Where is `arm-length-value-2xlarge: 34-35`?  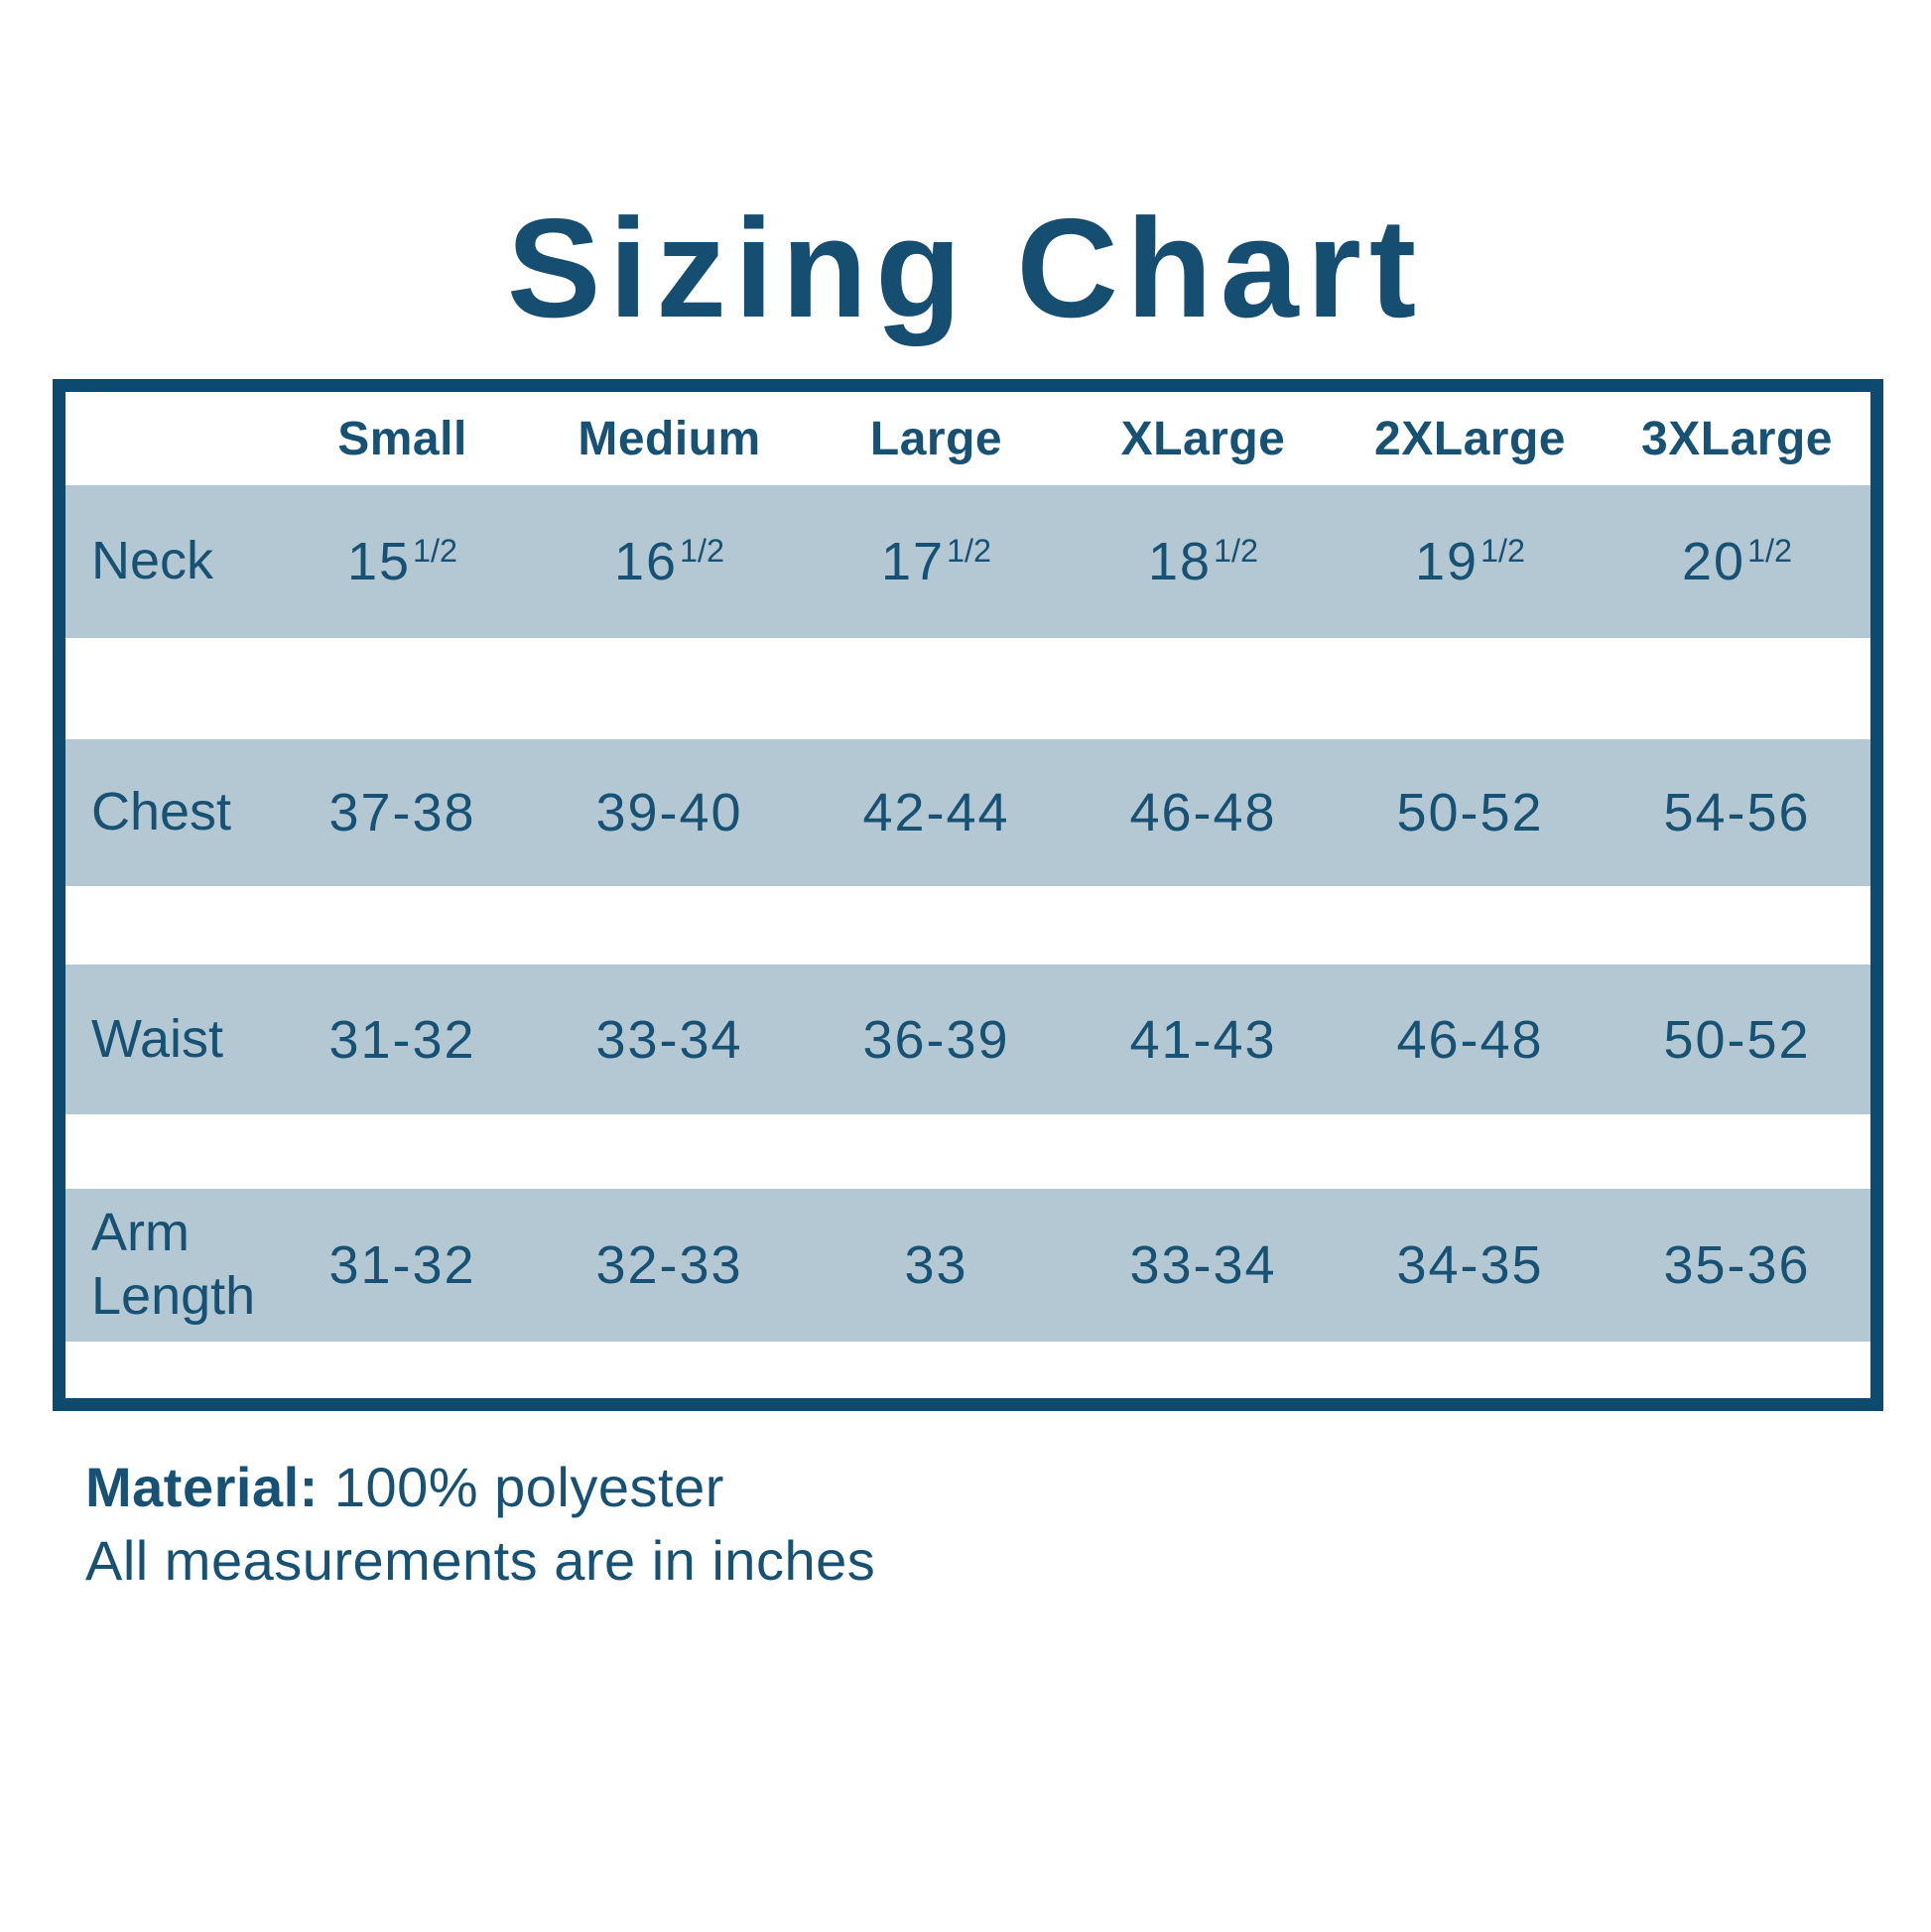 arm-length-value-2xlarge: 34-35 is located at coordinates (1470, 1265).